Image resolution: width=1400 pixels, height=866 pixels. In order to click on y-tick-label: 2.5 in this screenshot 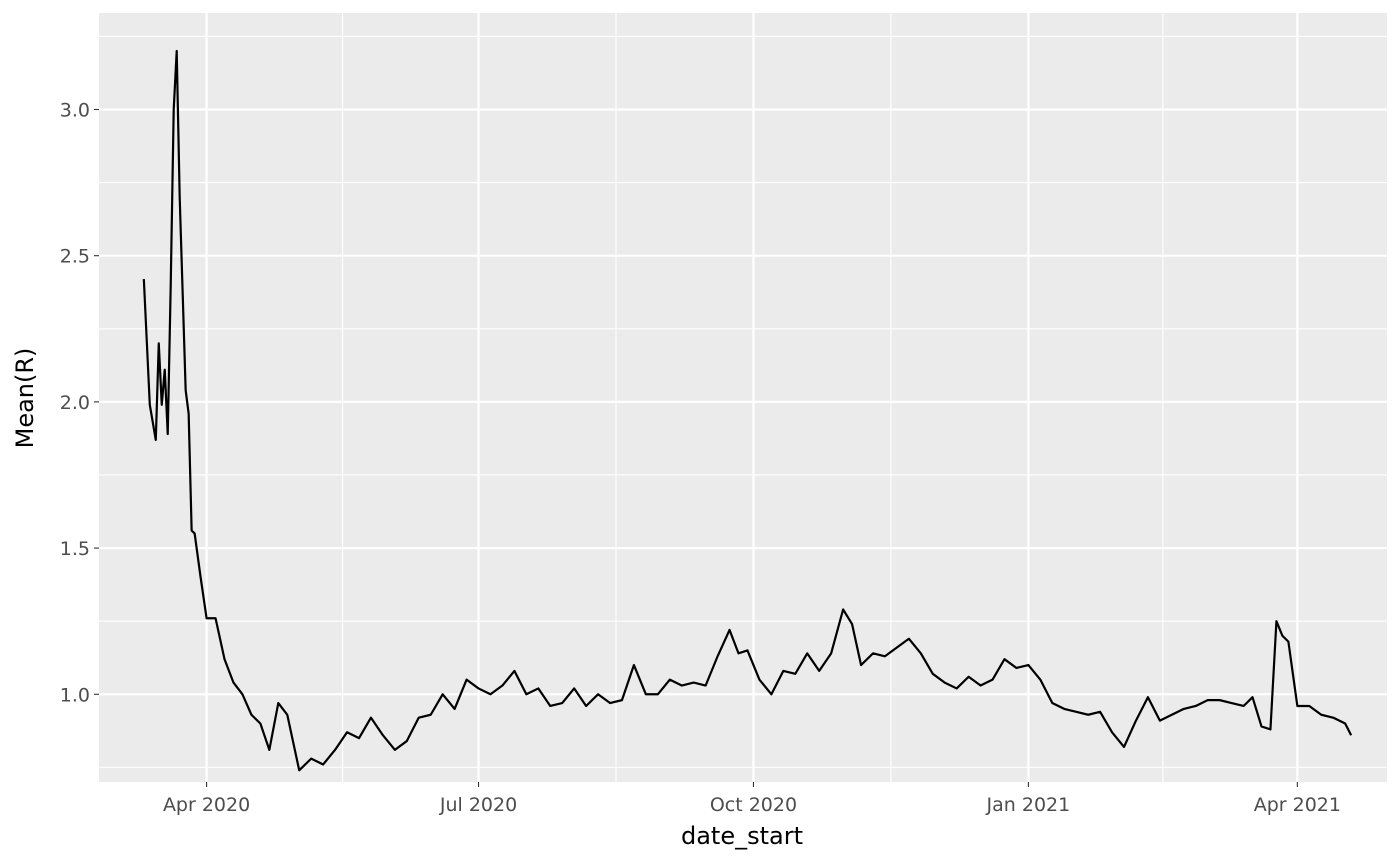, I will do `click(75, 257)`.